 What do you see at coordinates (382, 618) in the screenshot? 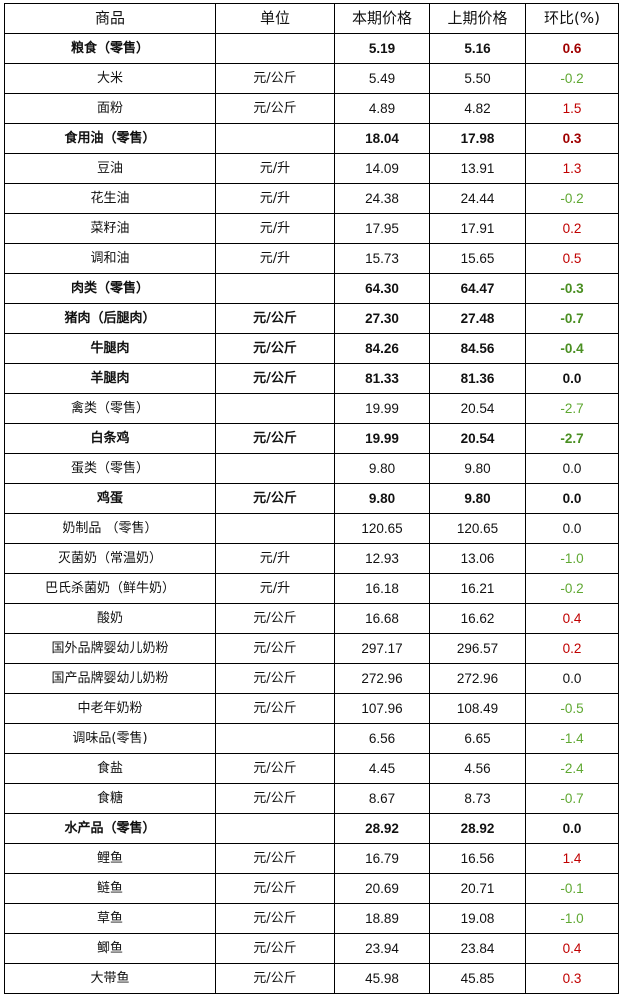
I see `current-price: 16.68` at bounding box center [382, 618].